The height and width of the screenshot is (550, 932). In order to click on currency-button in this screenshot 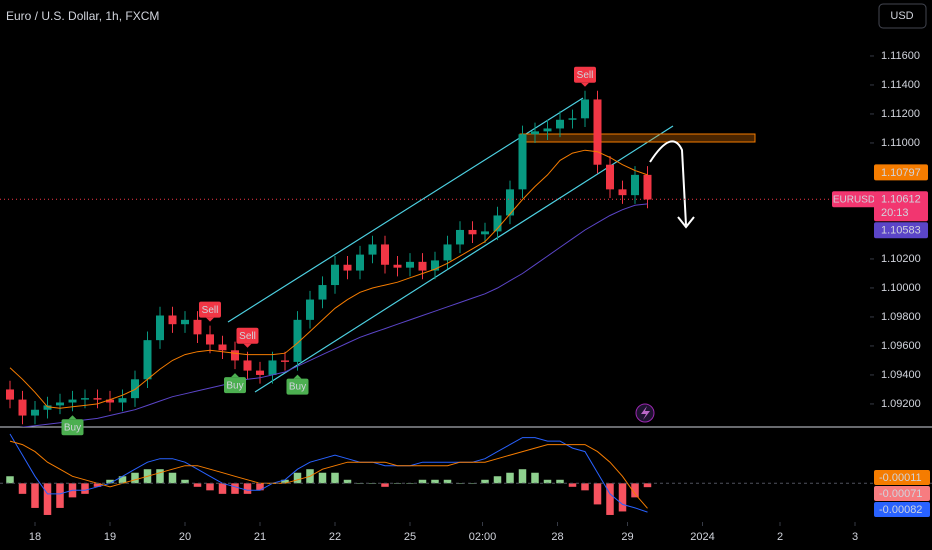, I will do `click(902, 16)`.